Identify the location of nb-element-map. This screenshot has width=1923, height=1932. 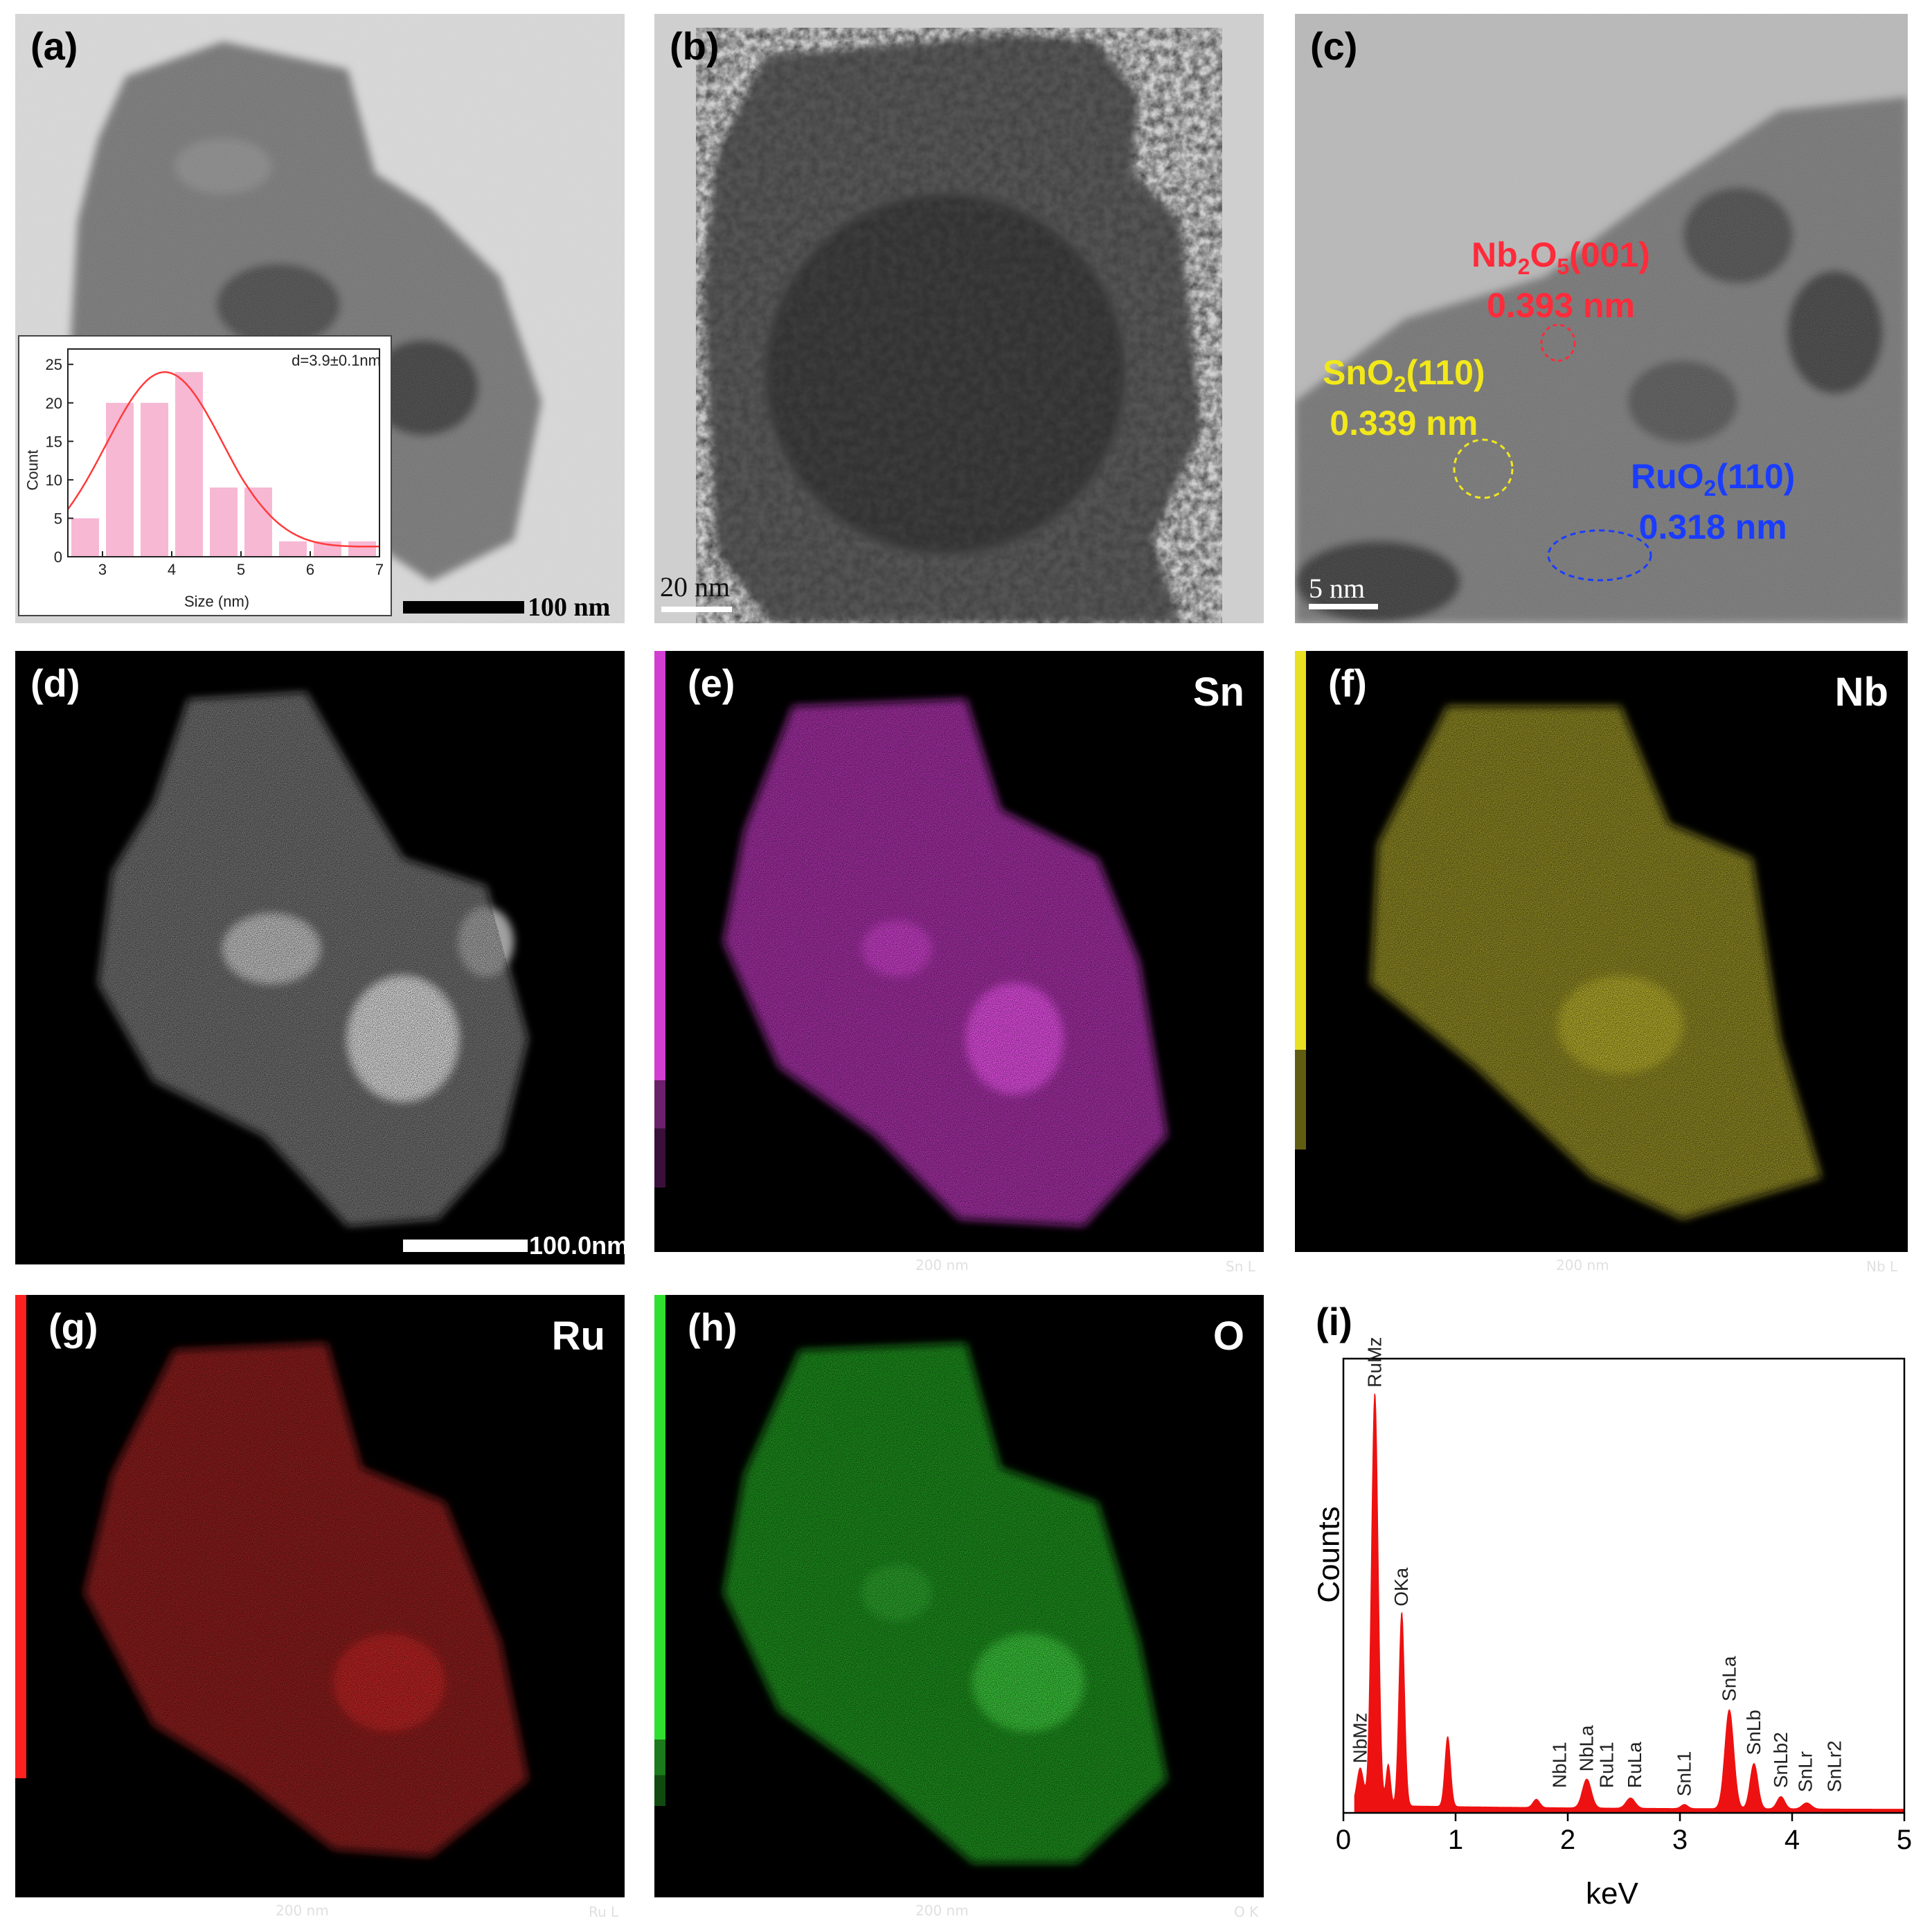
(1601, 951).